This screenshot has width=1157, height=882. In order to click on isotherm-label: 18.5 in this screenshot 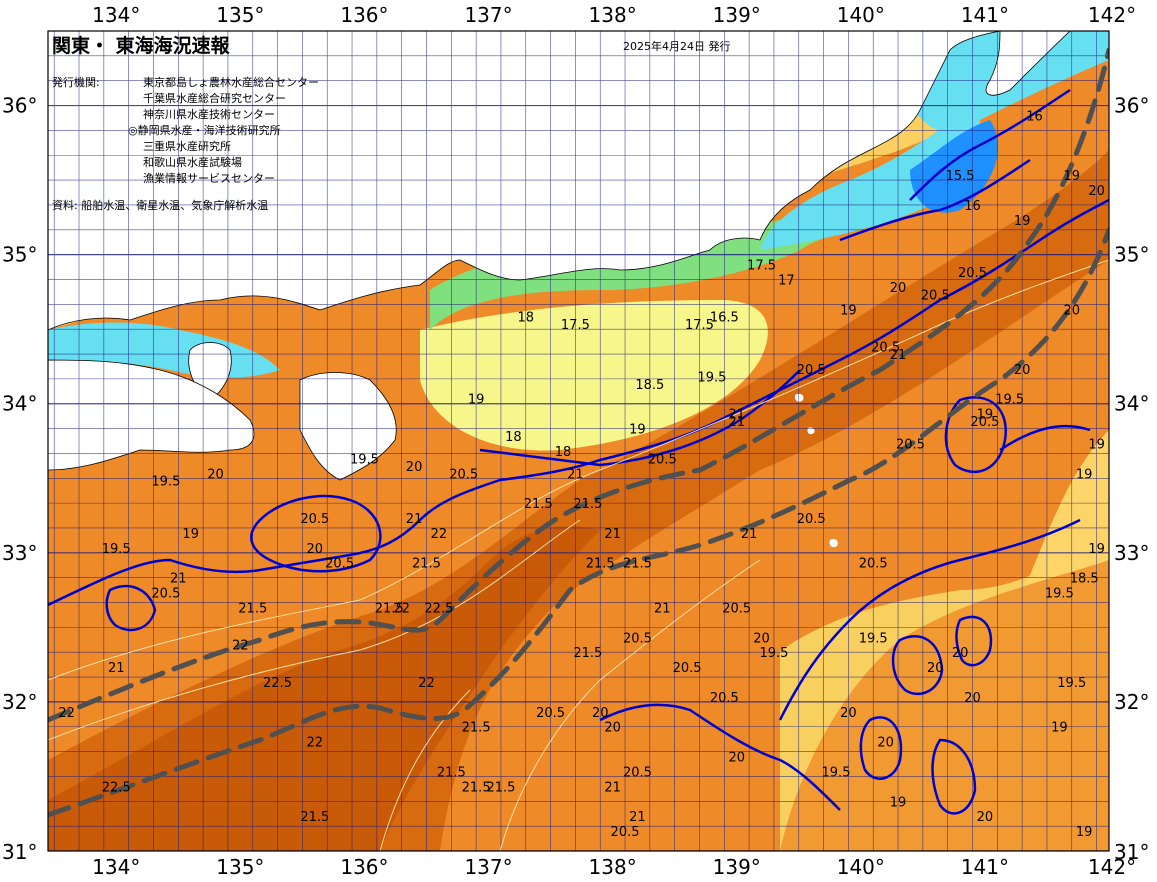, I will do `click(649, 385)`.